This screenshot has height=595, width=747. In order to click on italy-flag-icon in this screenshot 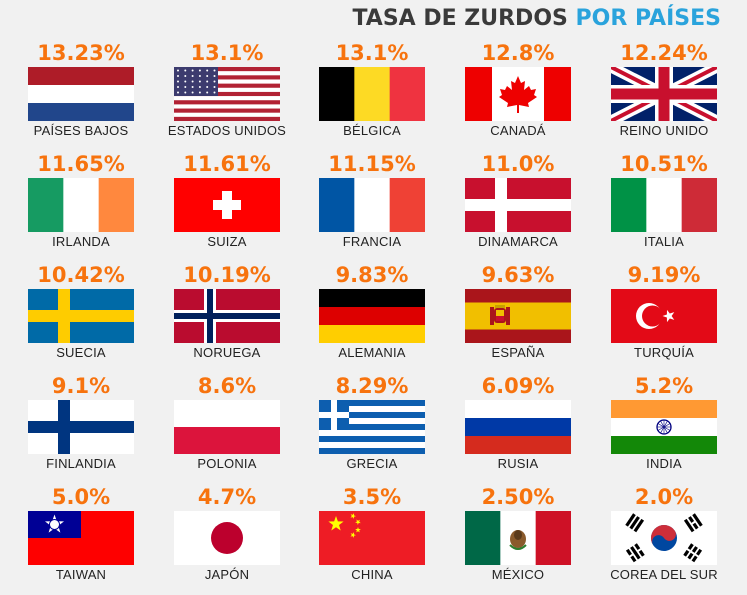, I will do `click(664, 205)`.